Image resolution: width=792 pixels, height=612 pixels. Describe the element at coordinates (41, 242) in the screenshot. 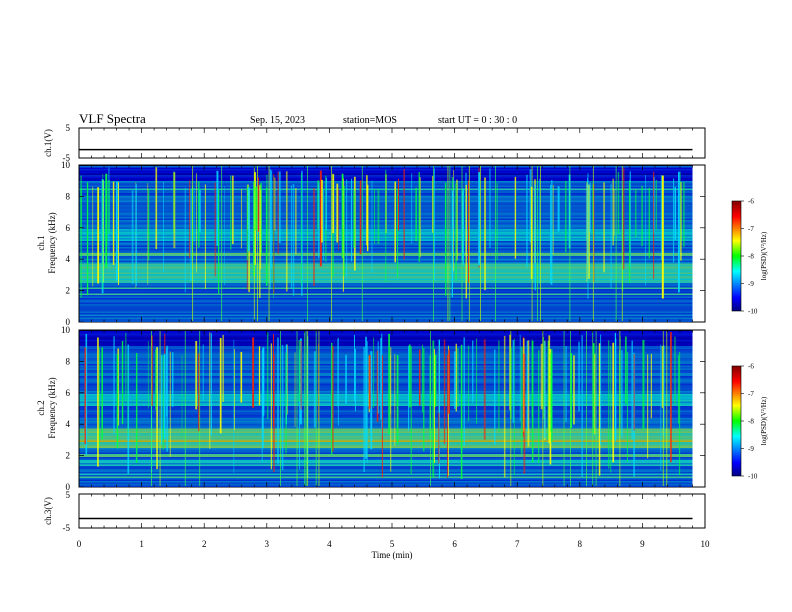

I see `ch1-ylabel-channel: ch.1` at that location.